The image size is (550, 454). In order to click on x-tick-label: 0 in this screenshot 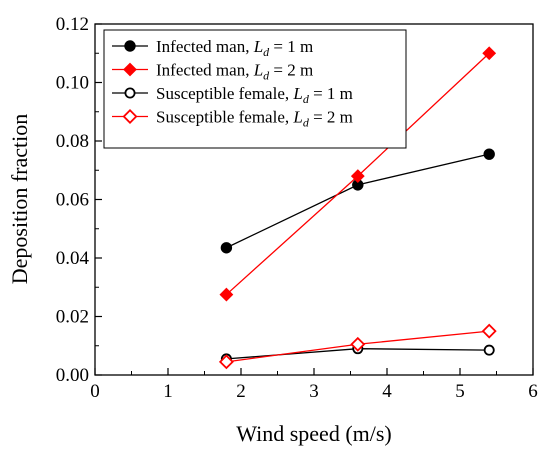, I will do `click(95, 391)`.